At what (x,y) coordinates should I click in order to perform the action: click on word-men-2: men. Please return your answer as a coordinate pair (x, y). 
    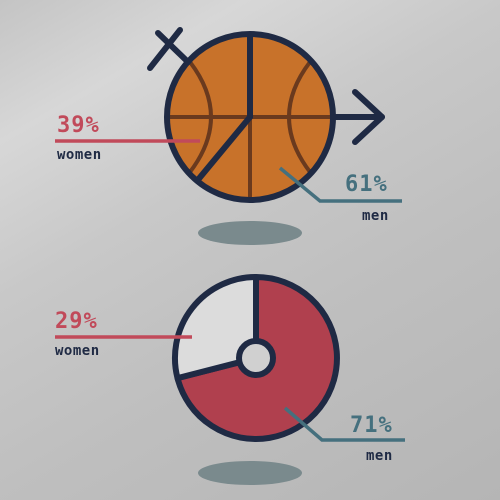
    Looking at the image, I should click on (379, 456).